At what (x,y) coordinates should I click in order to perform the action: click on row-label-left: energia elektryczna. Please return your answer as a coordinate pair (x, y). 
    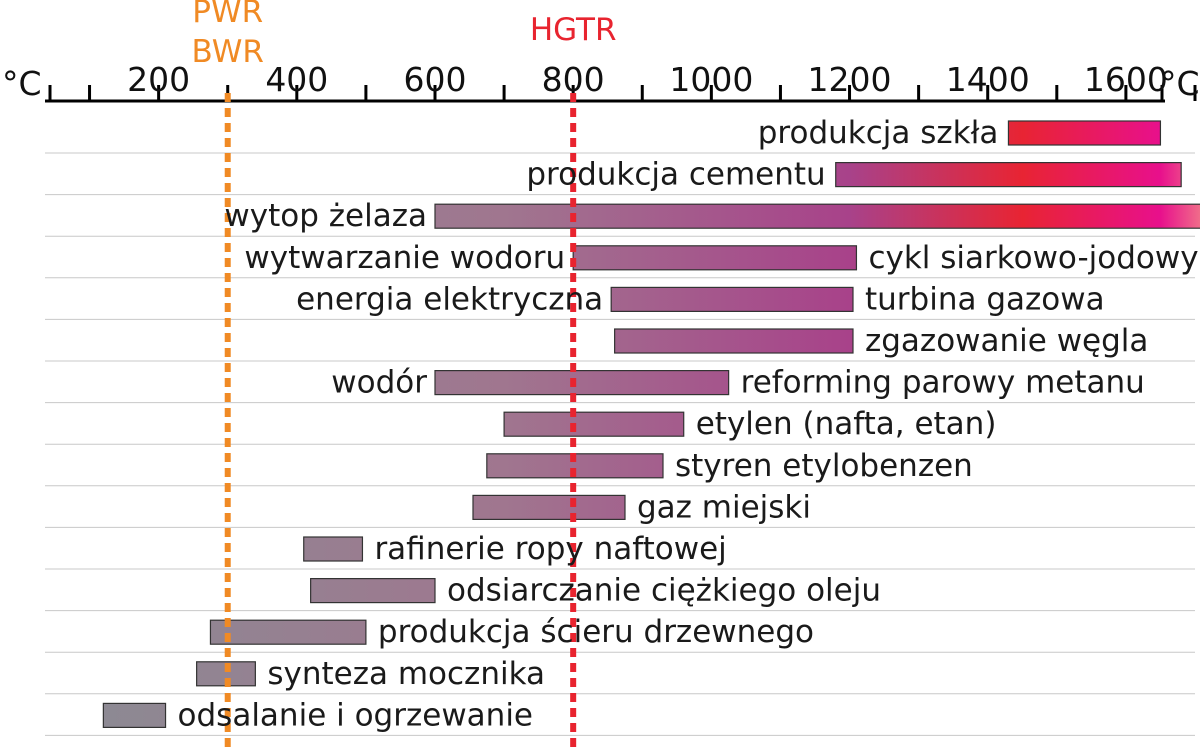
    Looking at the image, I should click on (449, 299).